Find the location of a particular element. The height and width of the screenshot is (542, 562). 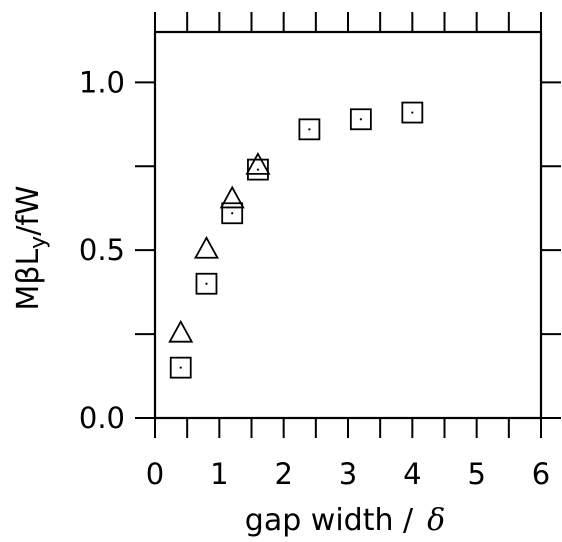

x-tick-label: 1 is located at coordinates (219, 474).